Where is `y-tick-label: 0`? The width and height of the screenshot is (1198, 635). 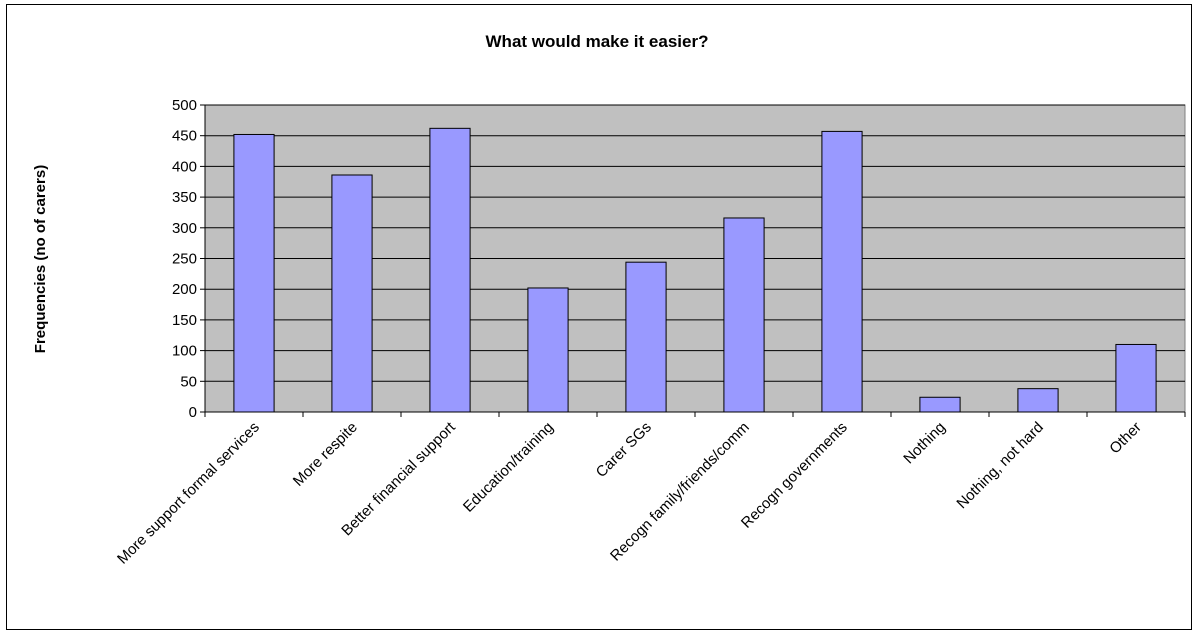 y-tick-label: 0 is located at coordinates (193, 412).